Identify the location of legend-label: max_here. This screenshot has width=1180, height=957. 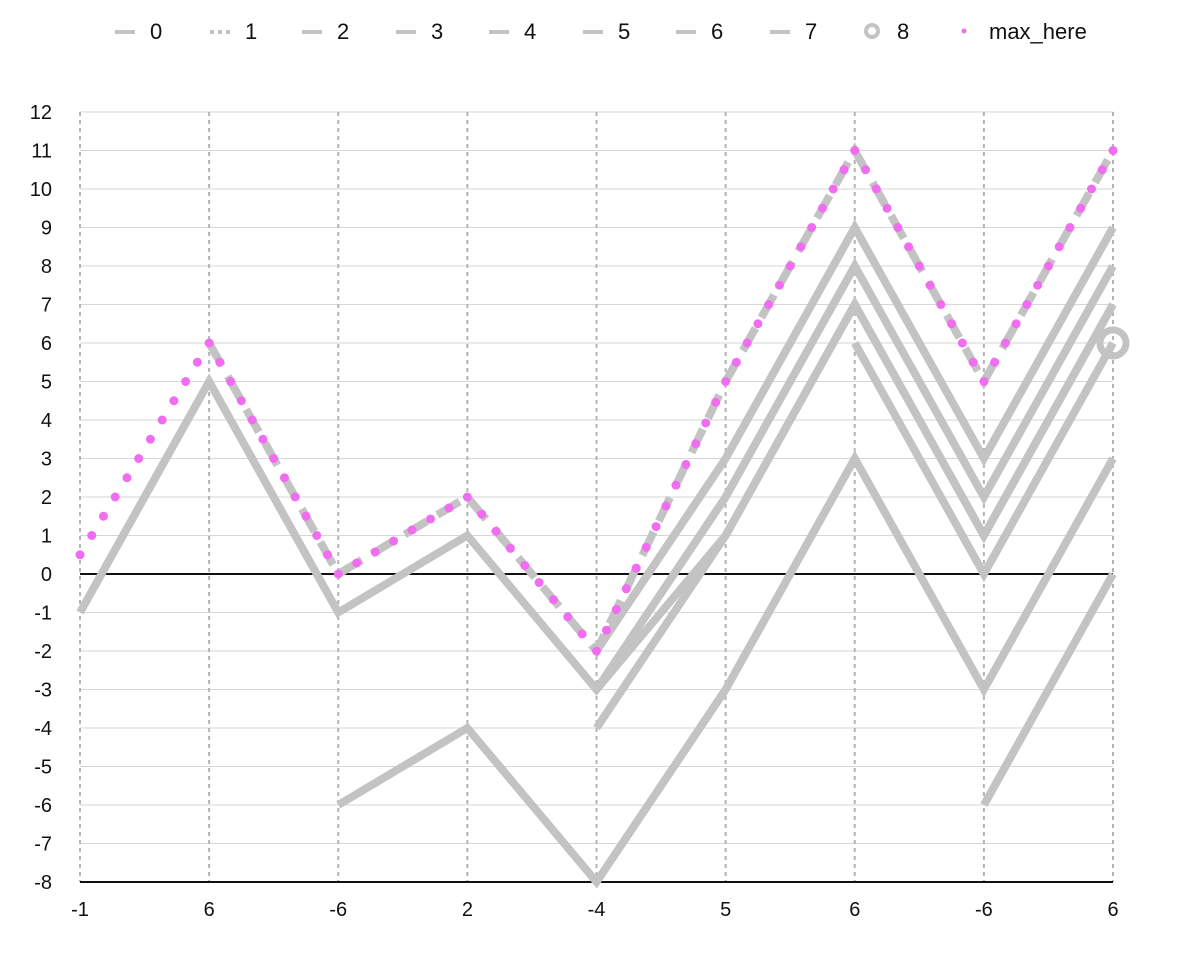
(1038, 31).